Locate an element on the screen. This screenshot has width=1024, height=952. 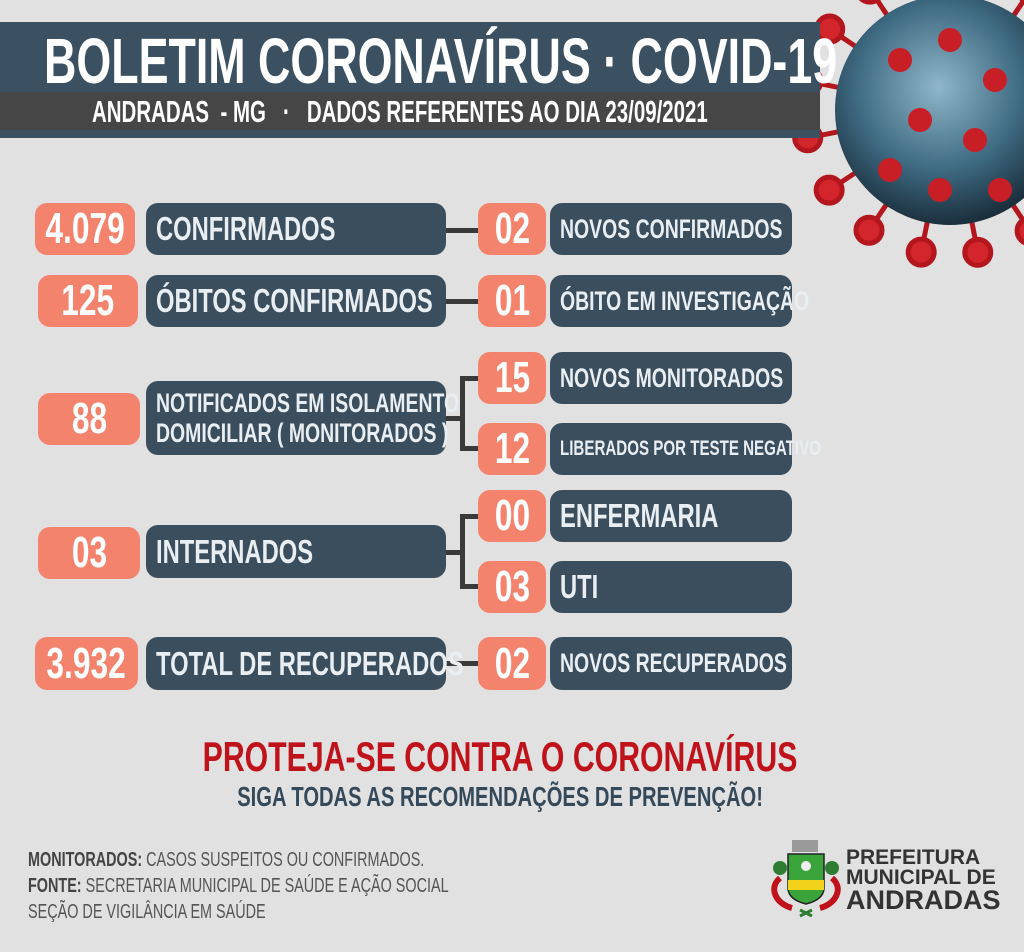
released-label: LIBERADOS POR TESTE NEGATIVO is located at coordinates (685, 449).